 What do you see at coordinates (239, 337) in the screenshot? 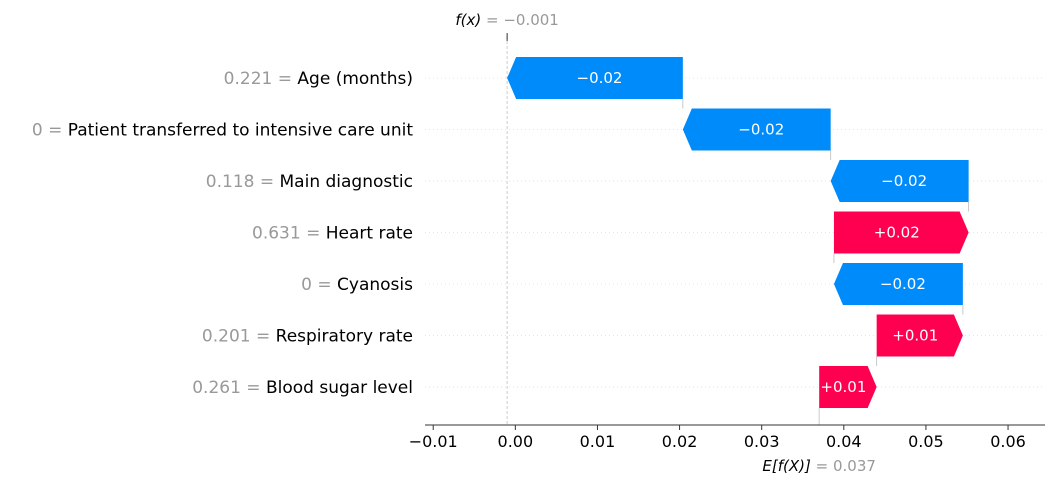
I see `feature-value: 0.201 =` at bounding box center [239, 337].